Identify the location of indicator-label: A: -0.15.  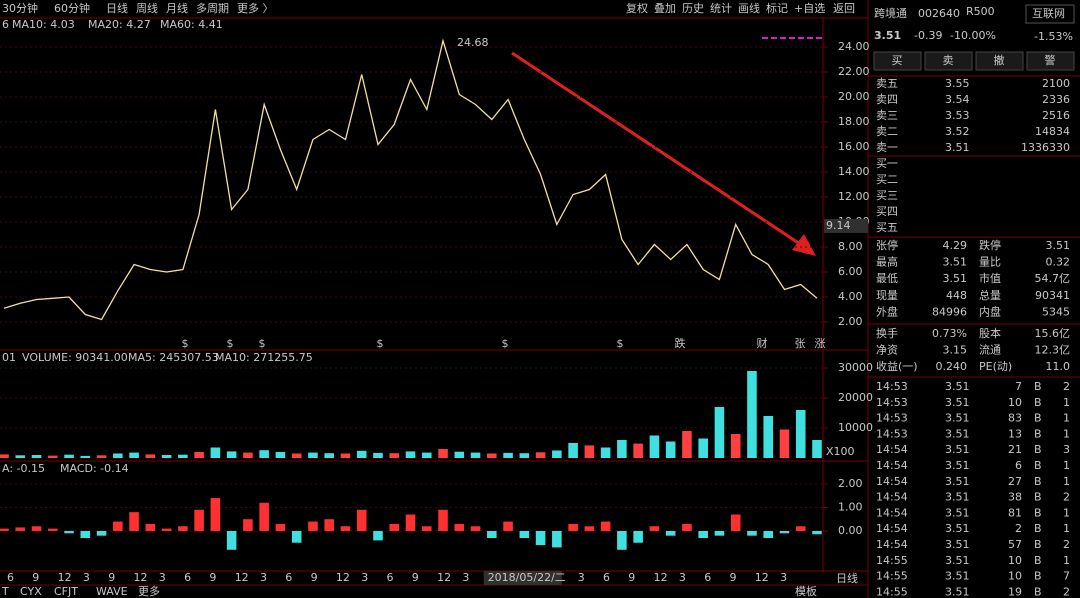
(23, 468).